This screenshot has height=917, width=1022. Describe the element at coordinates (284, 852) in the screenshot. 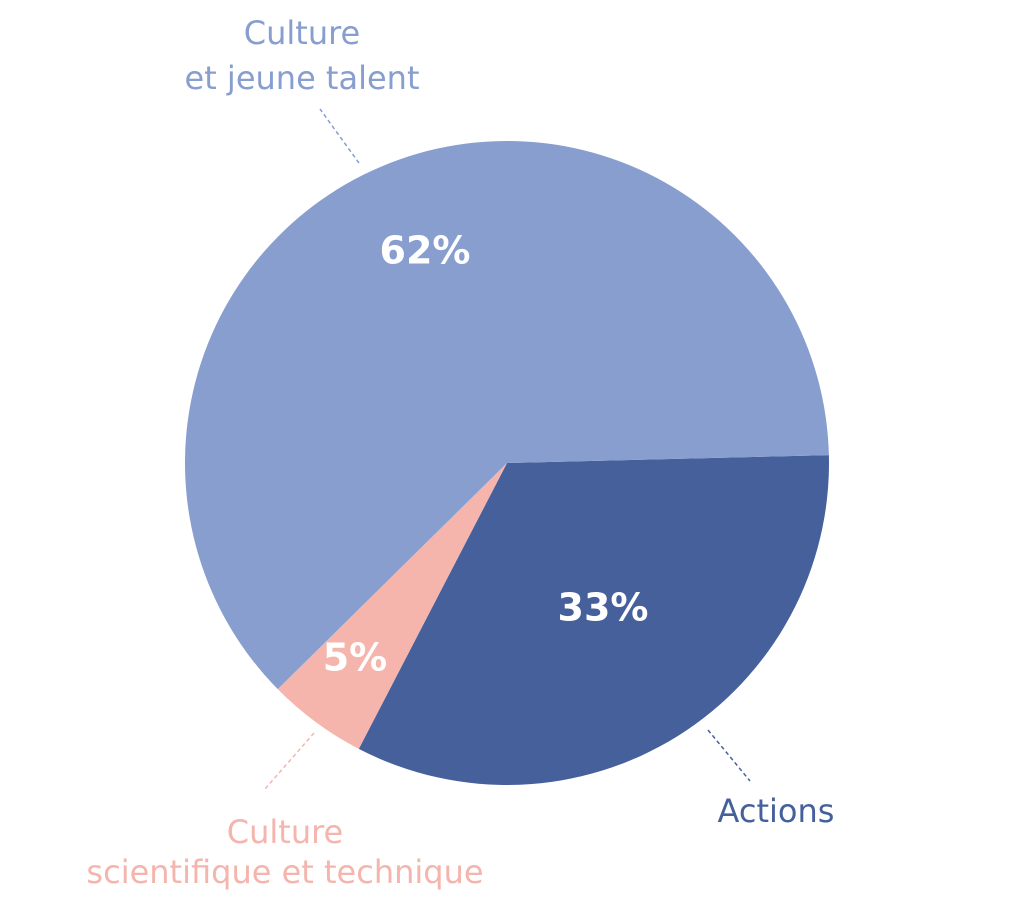

I see `category-label-culture-scientifique-et-technique: Culture scientifique et technique` at that location.